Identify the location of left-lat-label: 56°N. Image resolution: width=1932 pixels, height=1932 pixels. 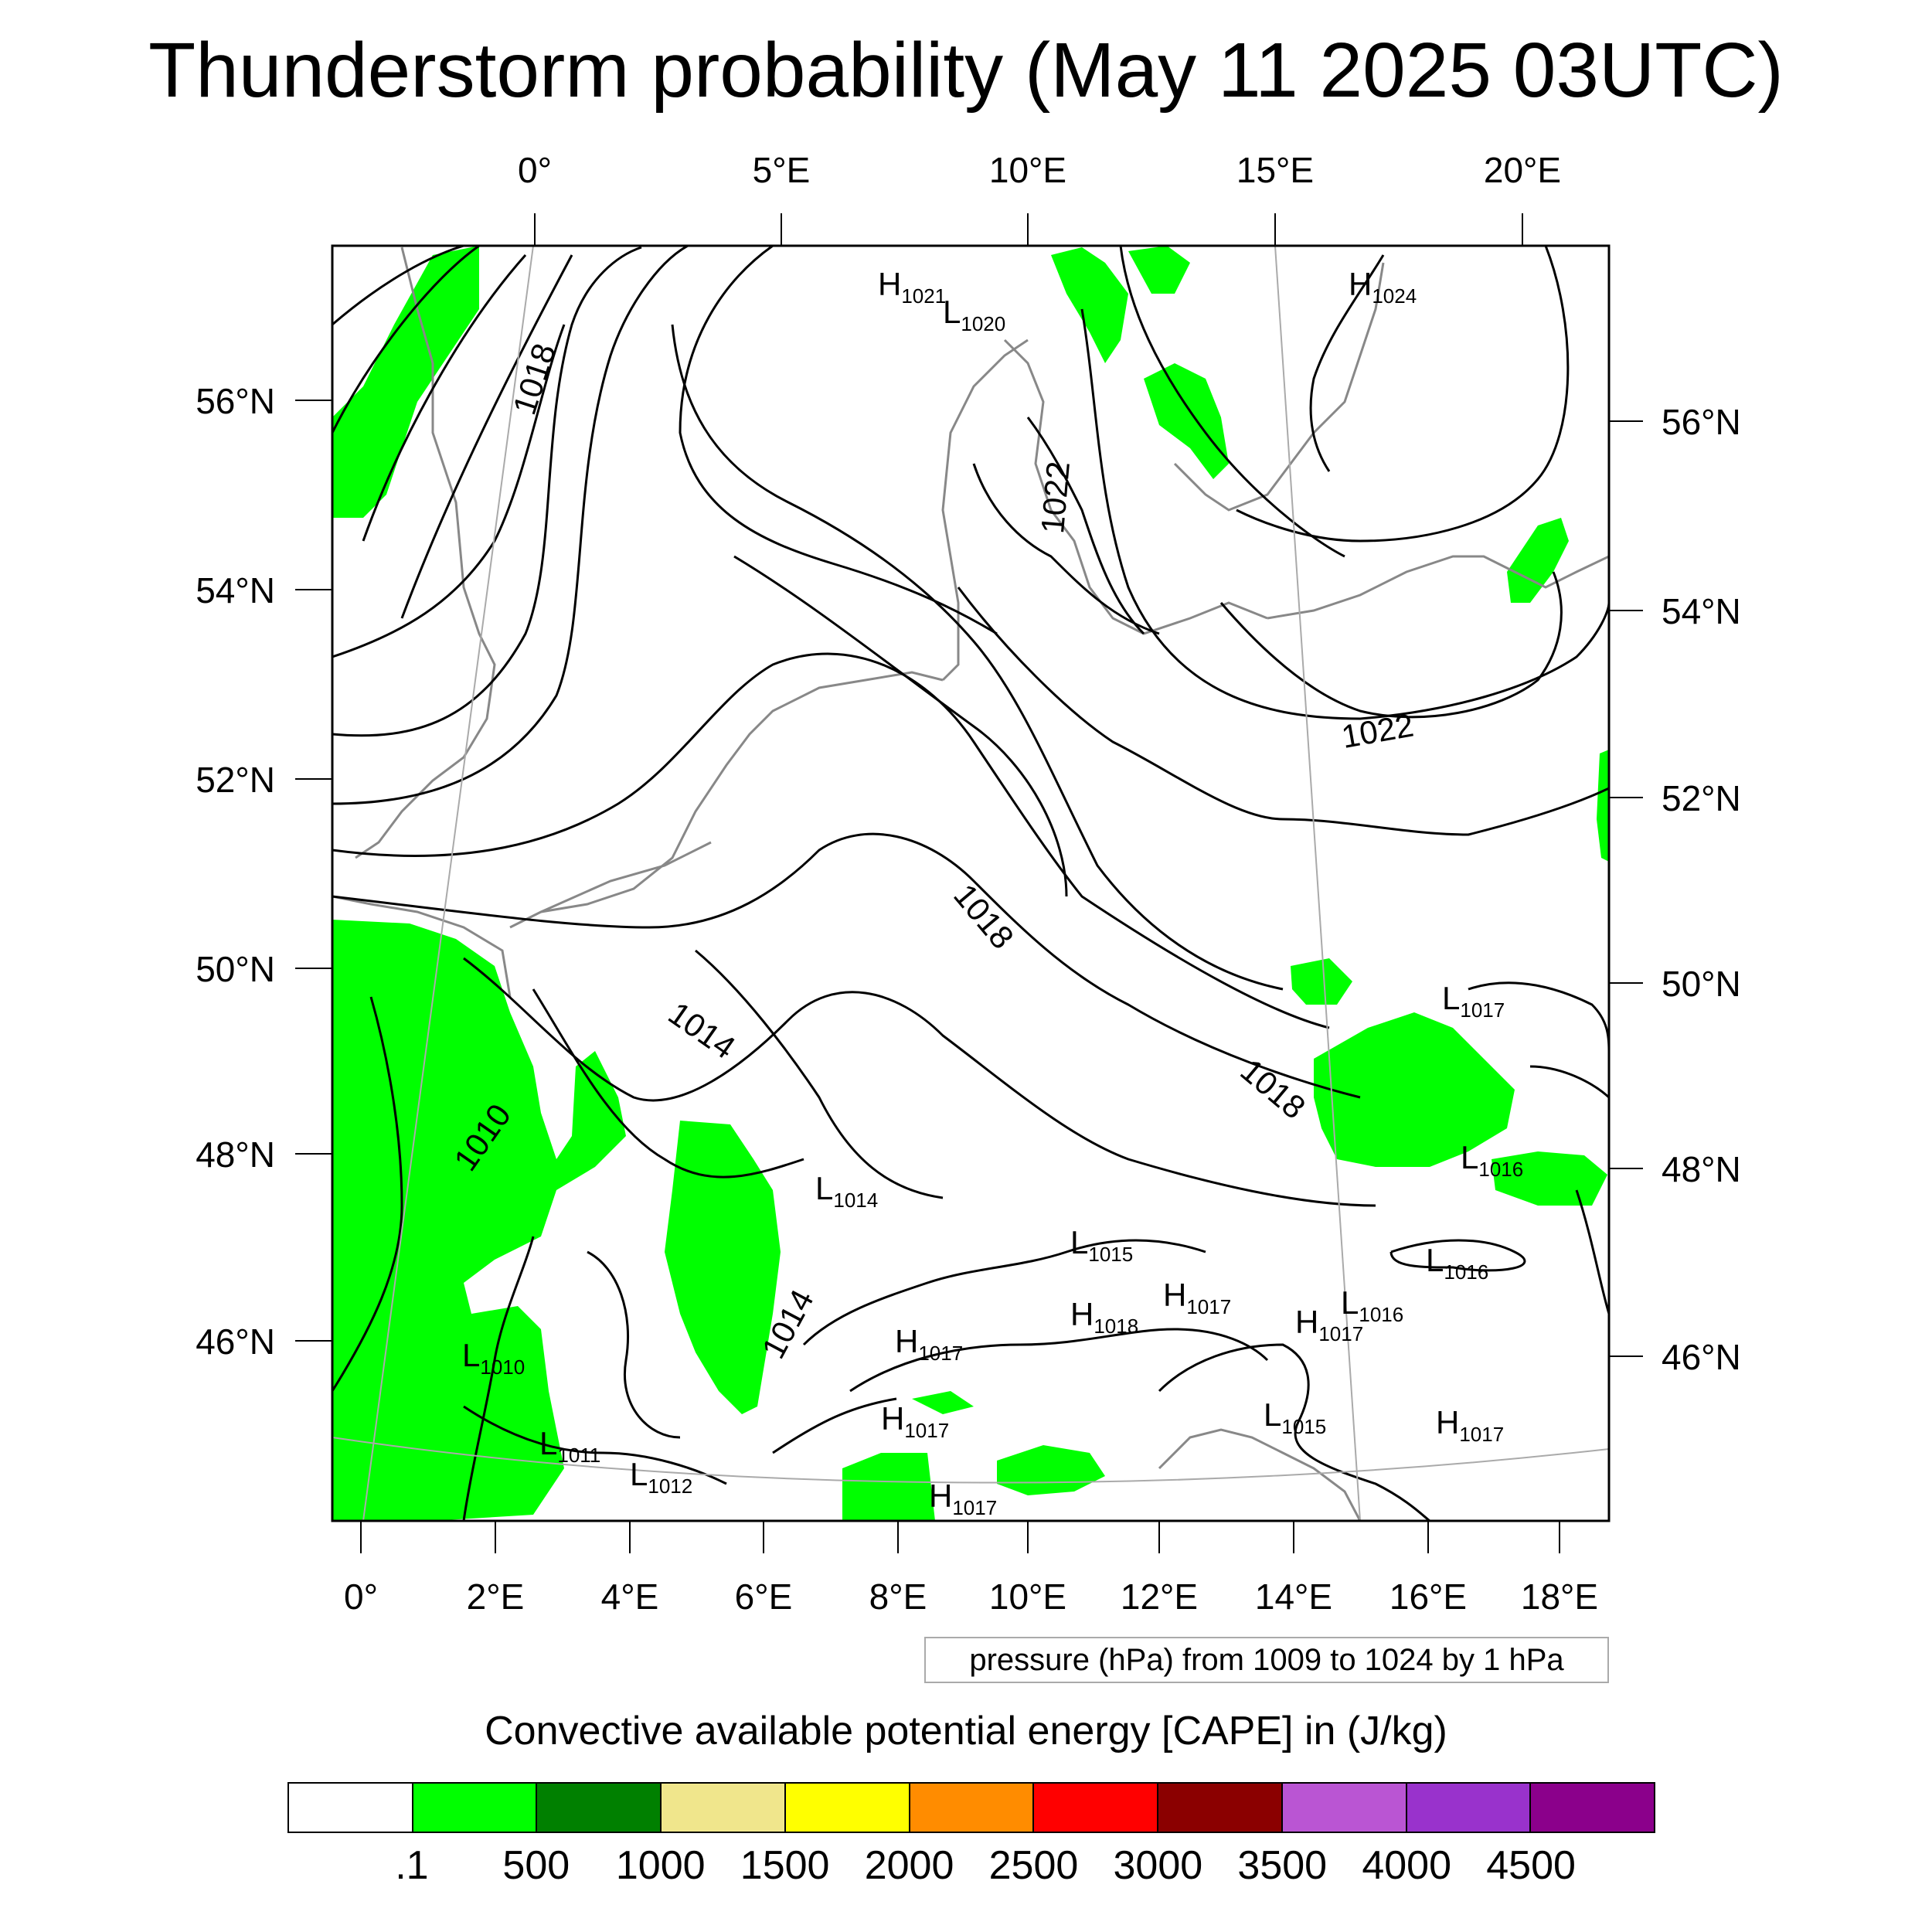
(236, 401).